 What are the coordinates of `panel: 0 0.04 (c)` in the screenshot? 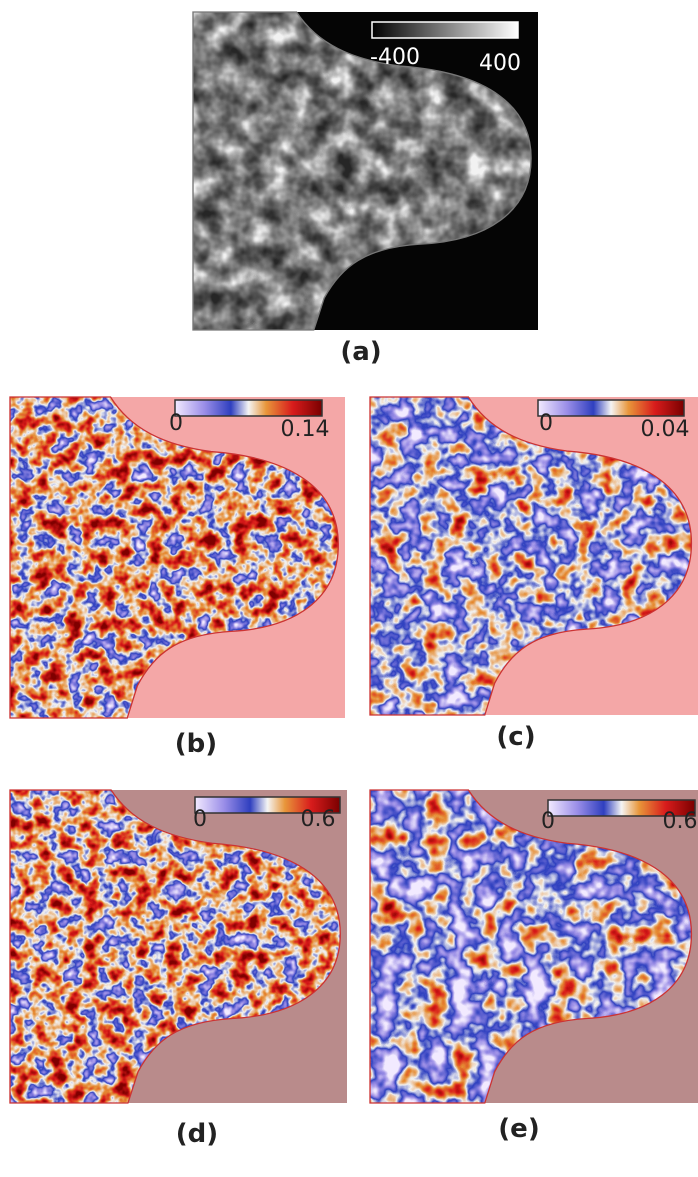 It's located at (533, 574).